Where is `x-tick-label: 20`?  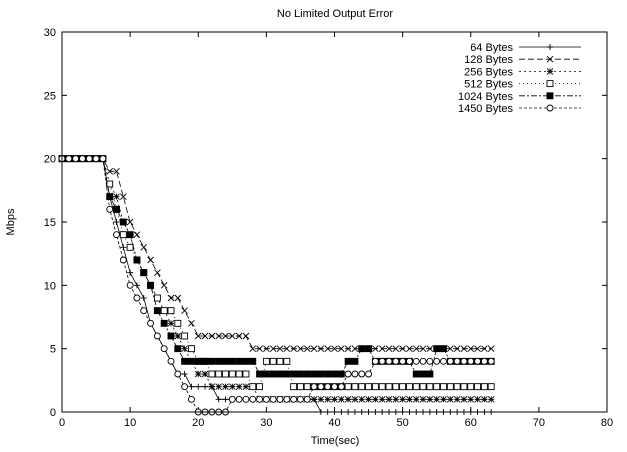
x-tick-label: 20 is located at coordinates (198, 423).